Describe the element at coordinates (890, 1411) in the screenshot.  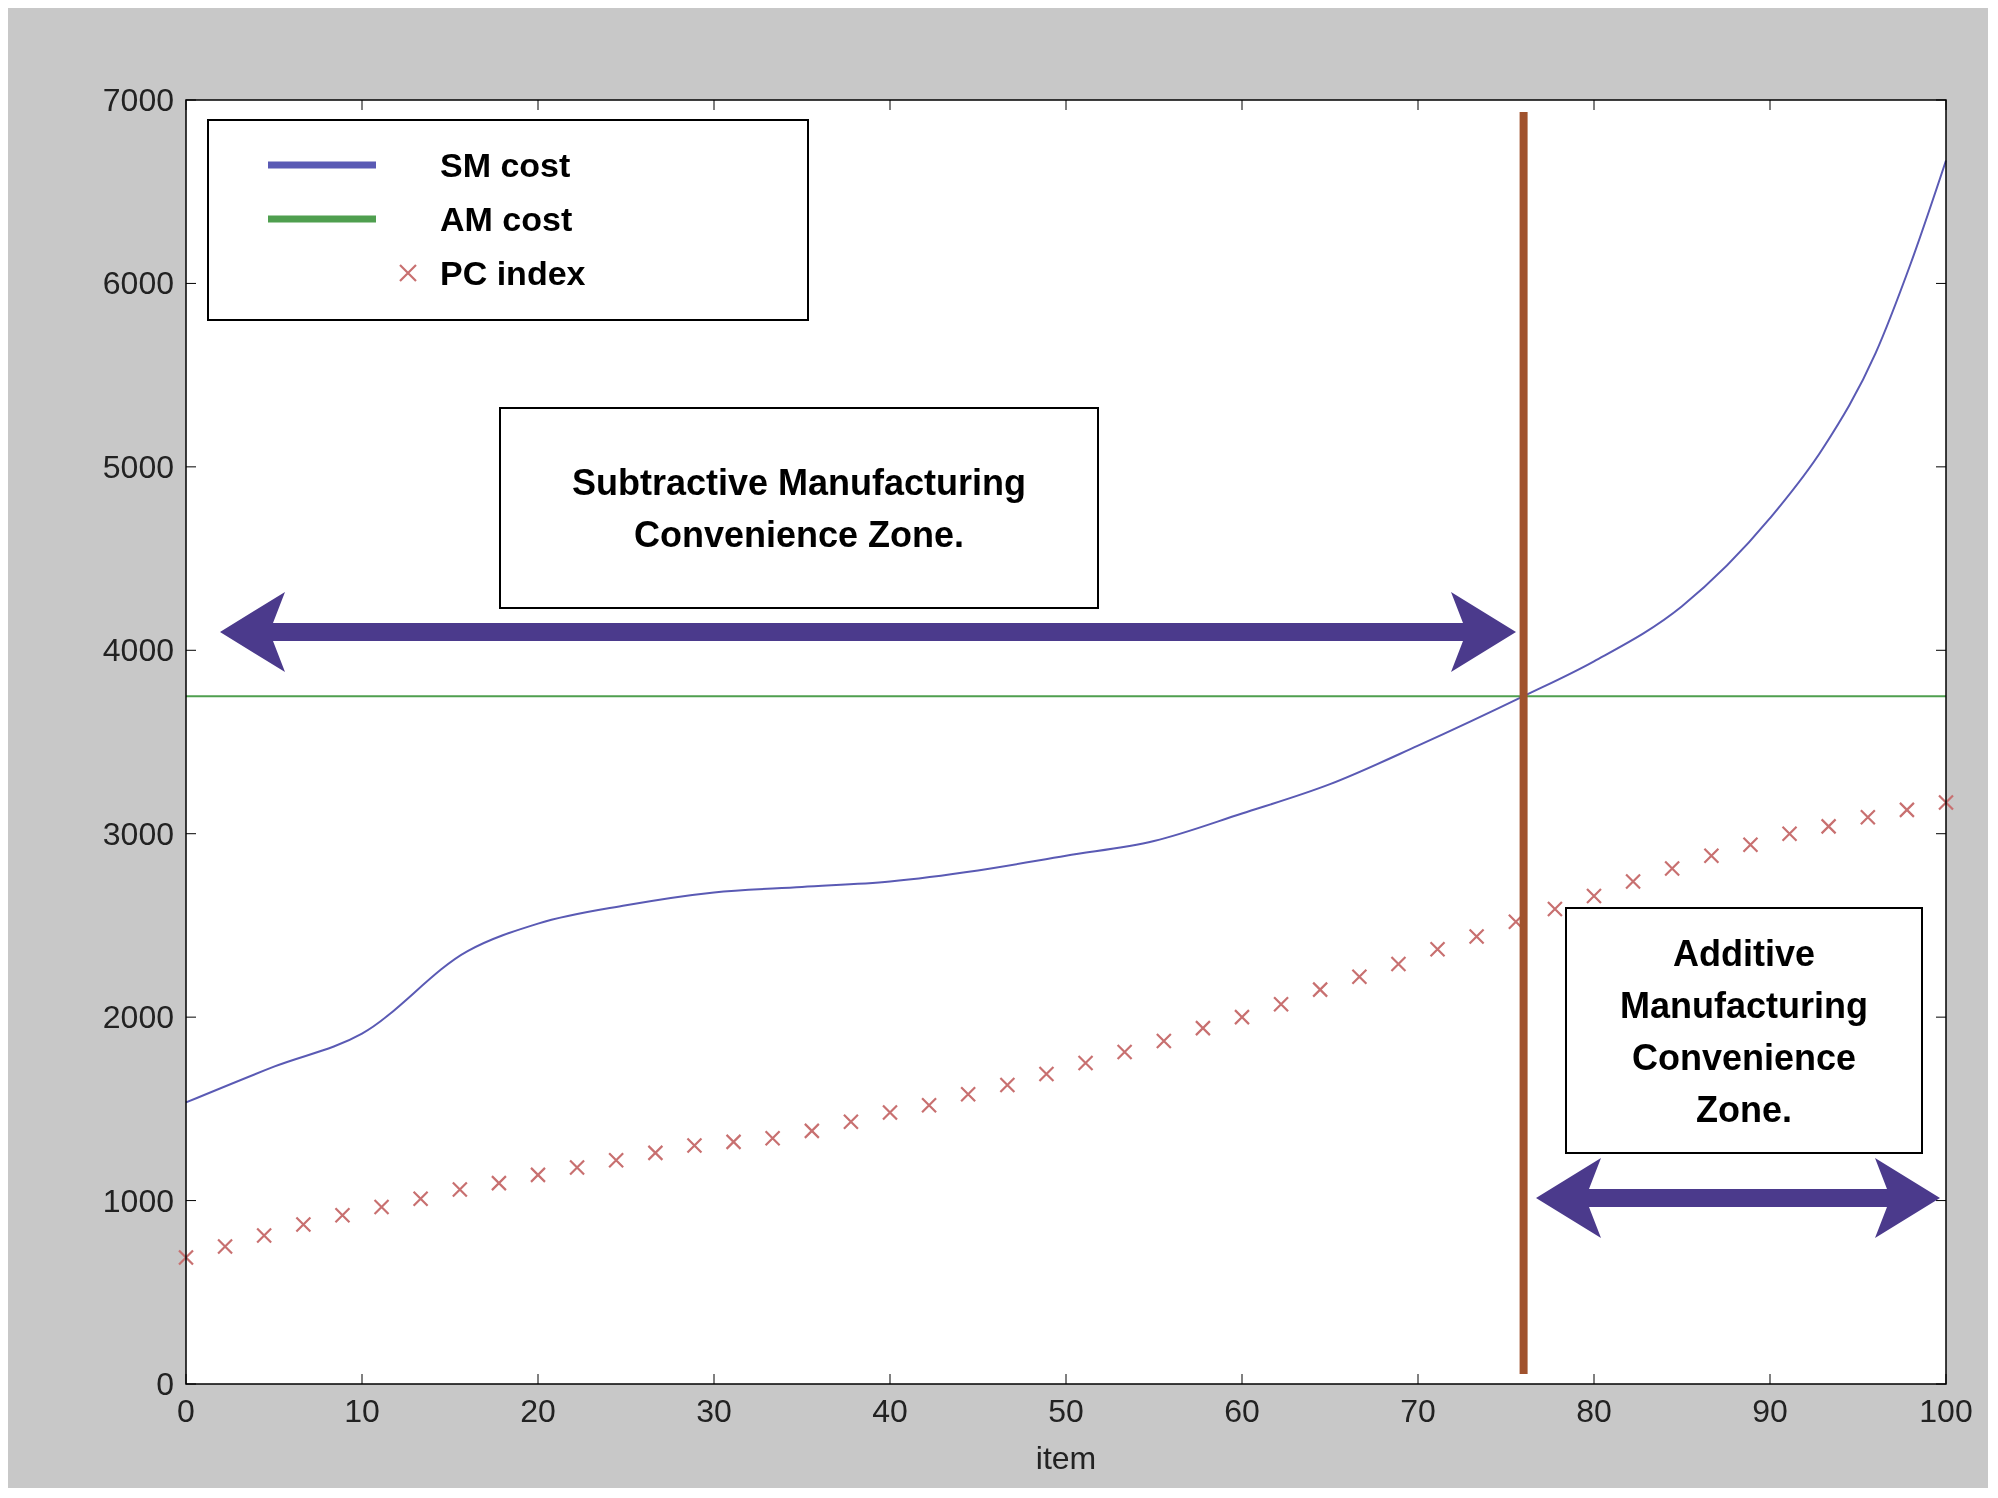
I see `x-tick-label: 40` at that location.